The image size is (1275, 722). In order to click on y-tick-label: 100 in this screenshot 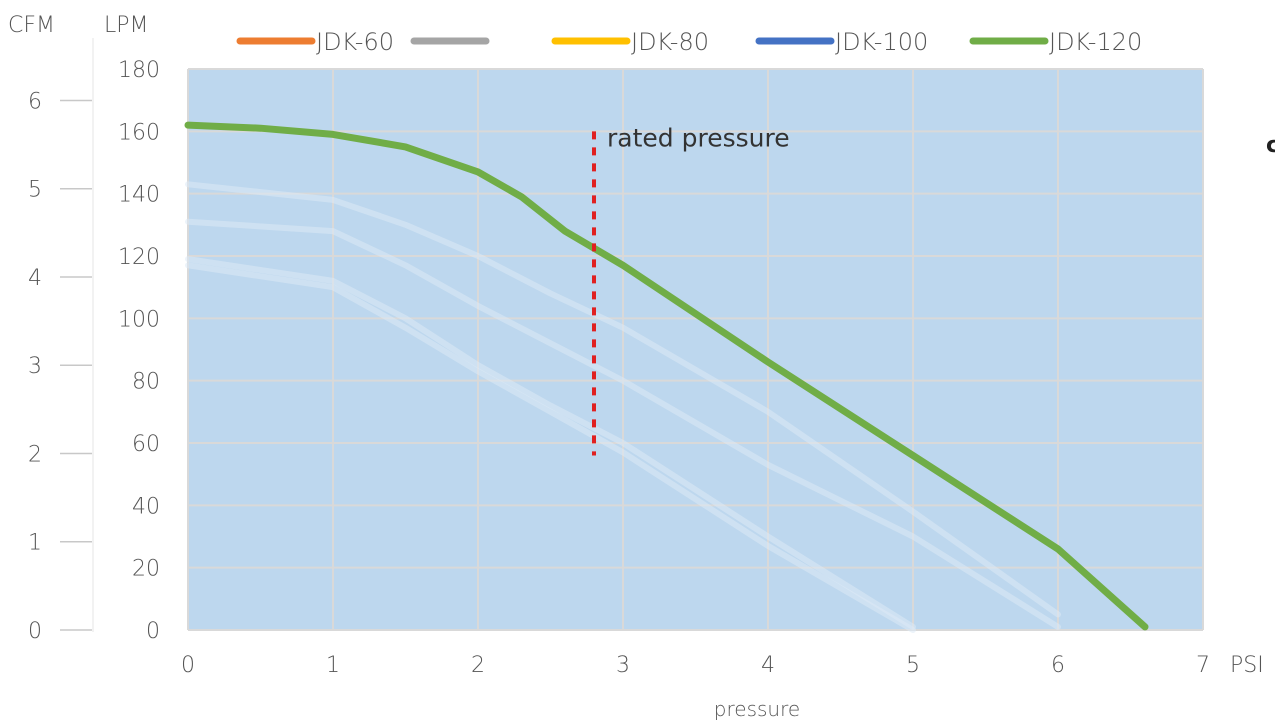, I will do `click(139, 319)`.